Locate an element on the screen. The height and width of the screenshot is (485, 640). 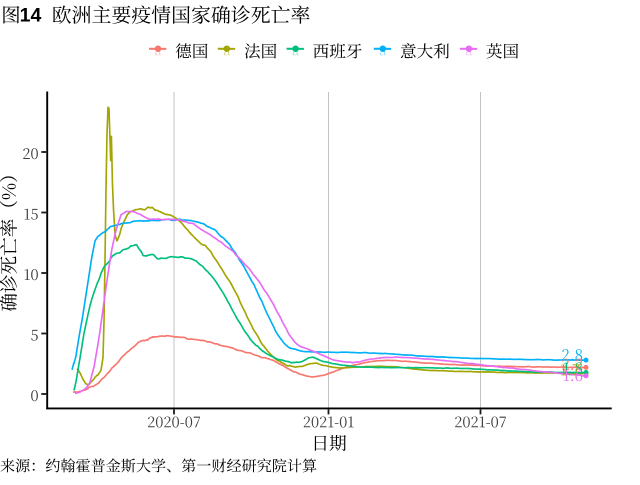
svg-text: 14 is located at coordinates (31, 16).